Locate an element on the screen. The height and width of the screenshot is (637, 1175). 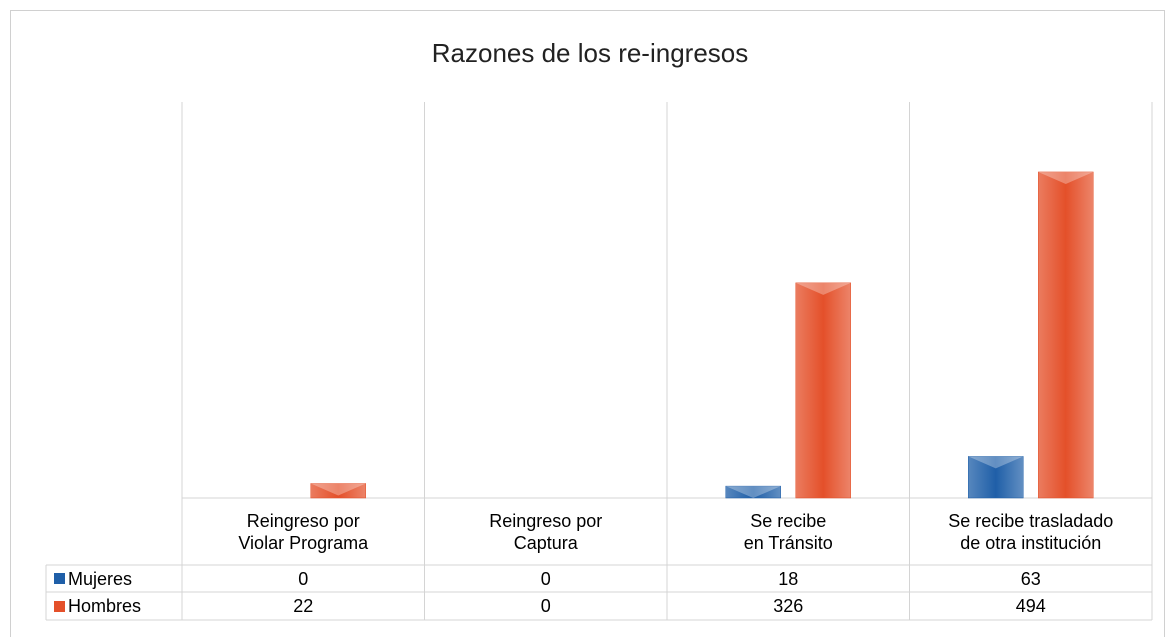
legend-row-label: Mujeres is located at coordinates (114, 578).